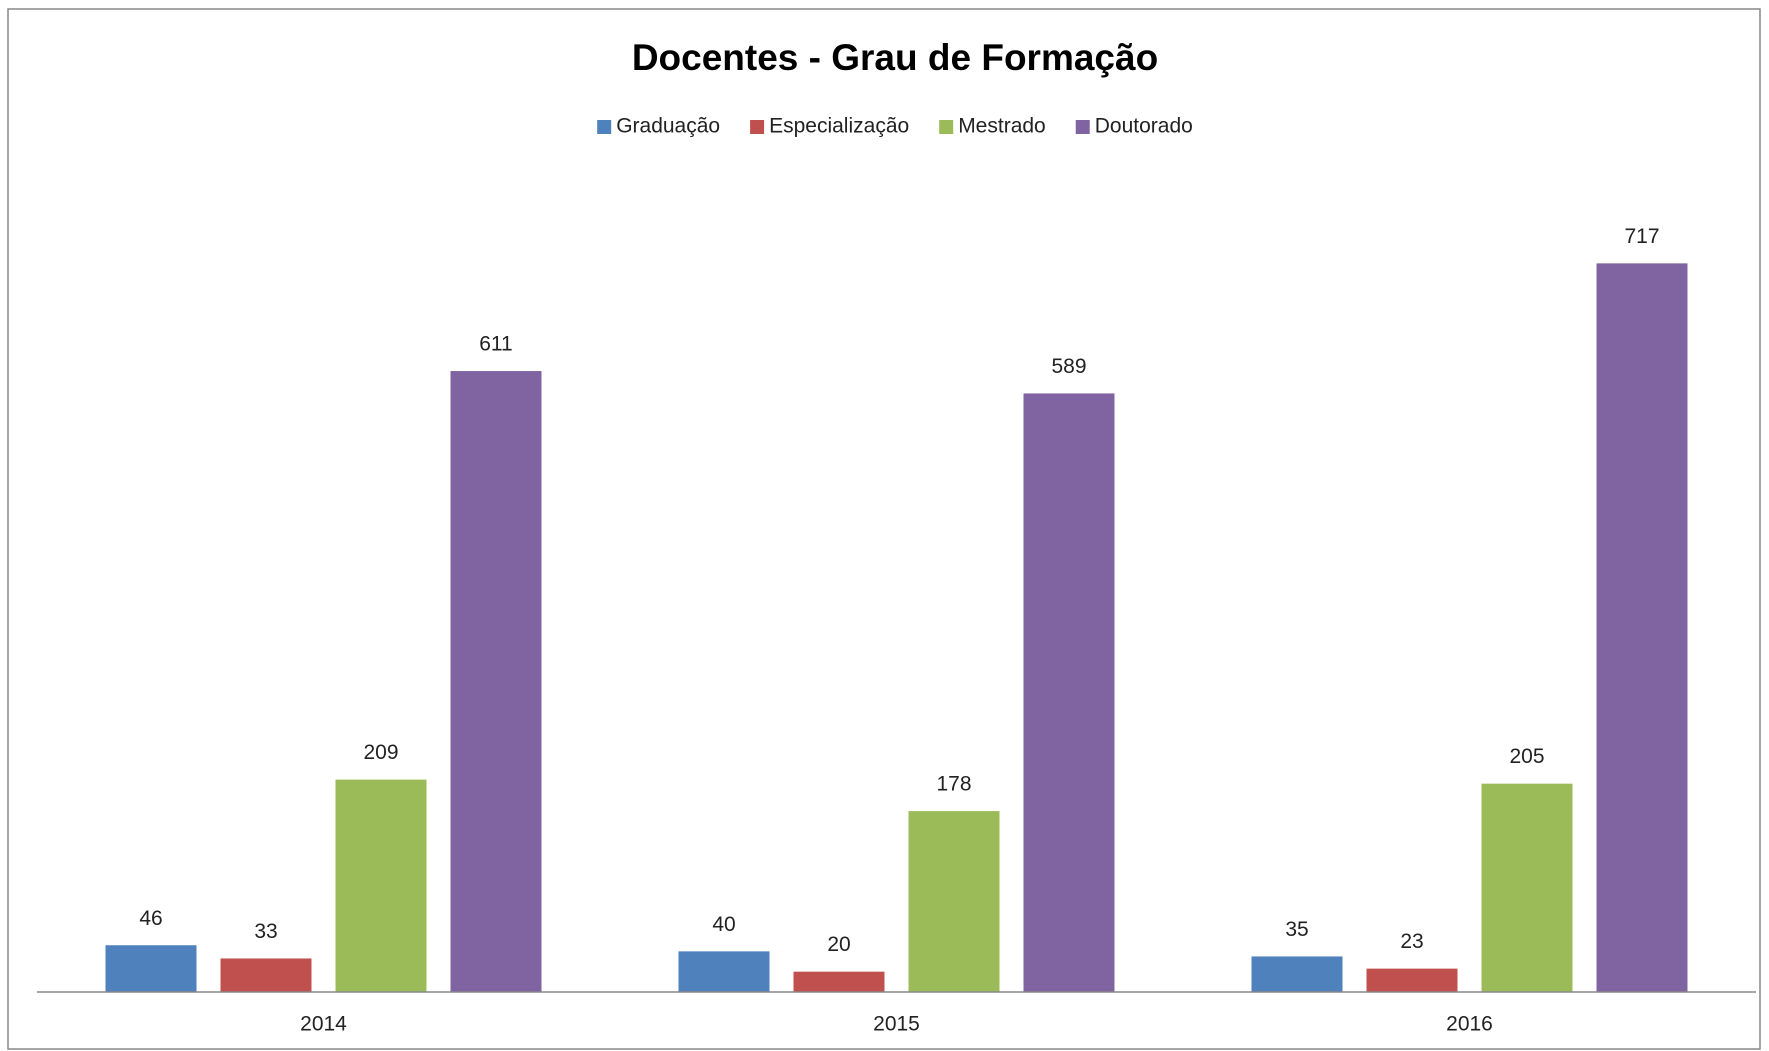 Image resolution: width=1769 pixels, height=1051 pixels. Describe the element at coordinates (723, 924) in the screenshot. I see `data-label: 40` at that location.